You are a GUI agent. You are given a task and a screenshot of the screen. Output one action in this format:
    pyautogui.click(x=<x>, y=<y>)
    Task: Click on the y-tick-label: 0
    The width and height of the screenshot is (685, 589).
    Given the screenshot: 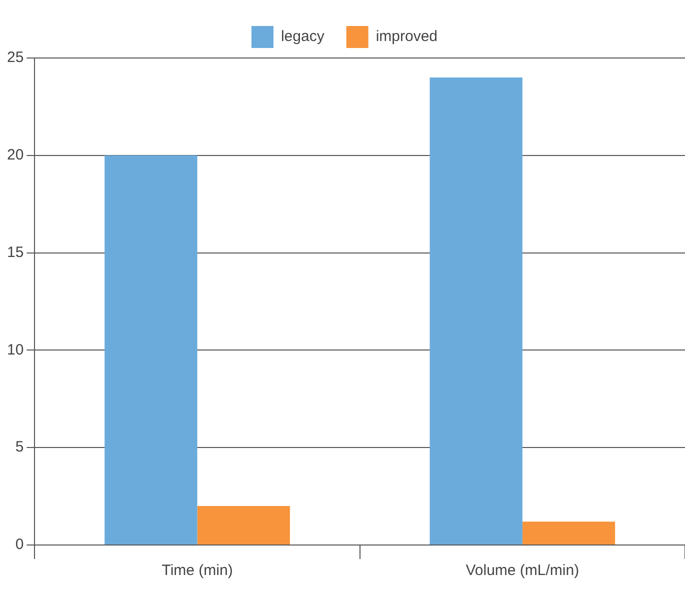 What is the action you would take?
    pyautogui.click(x=19, y=545)
    